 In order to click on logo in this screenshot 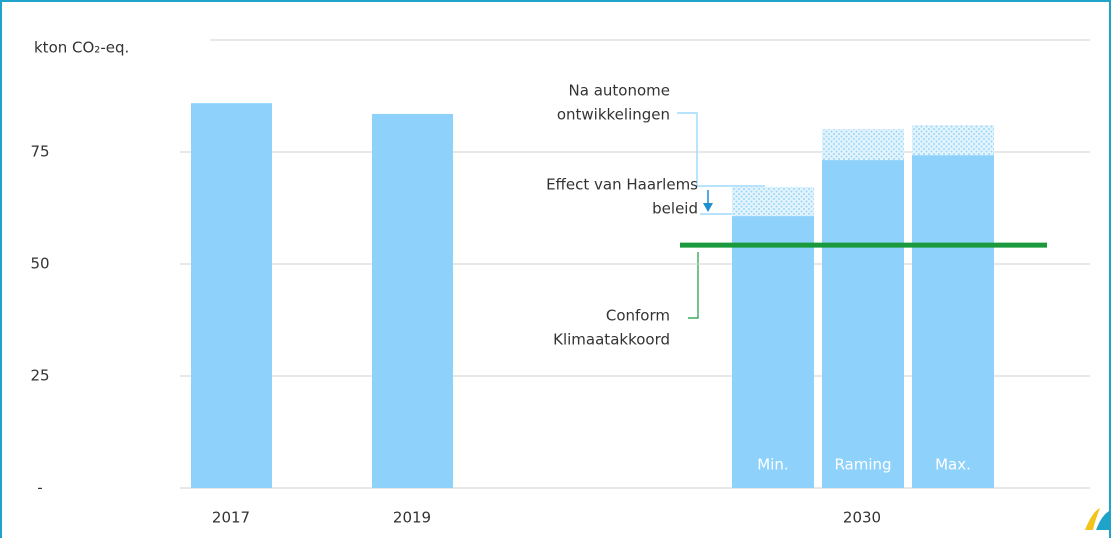, I will do `click(1098, 519)`.